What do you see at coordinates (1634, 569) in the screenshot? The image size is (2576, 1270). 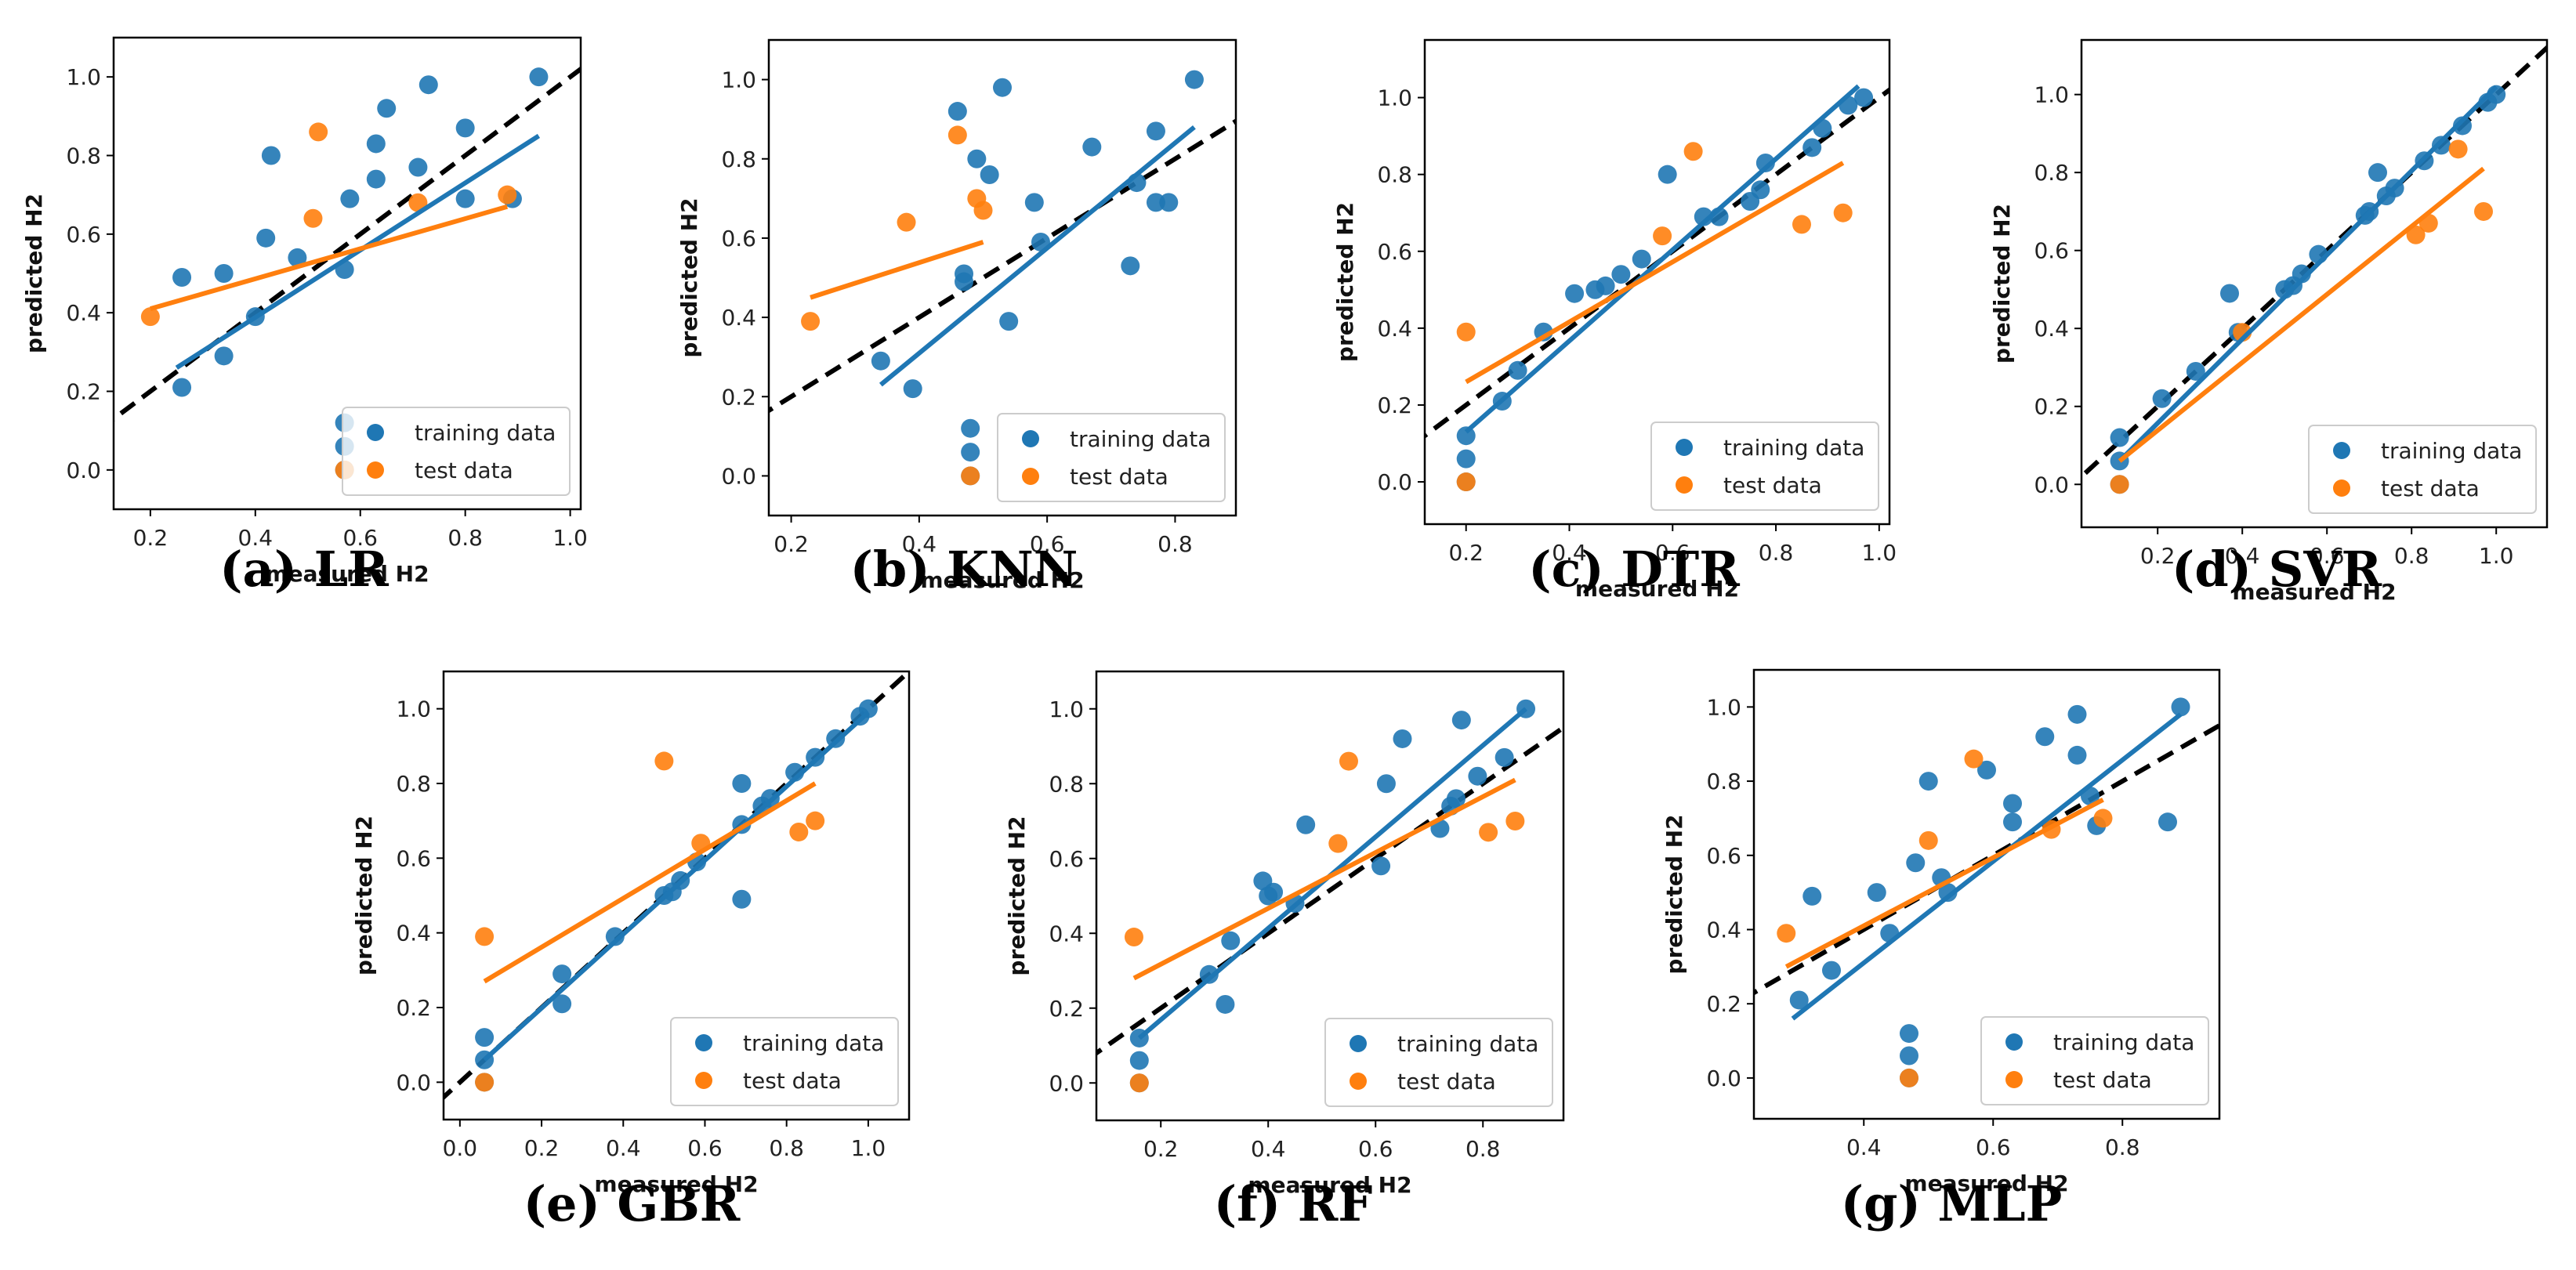 I see `caption-dtr: (c) DTR` at bounding box center [1634, 569].